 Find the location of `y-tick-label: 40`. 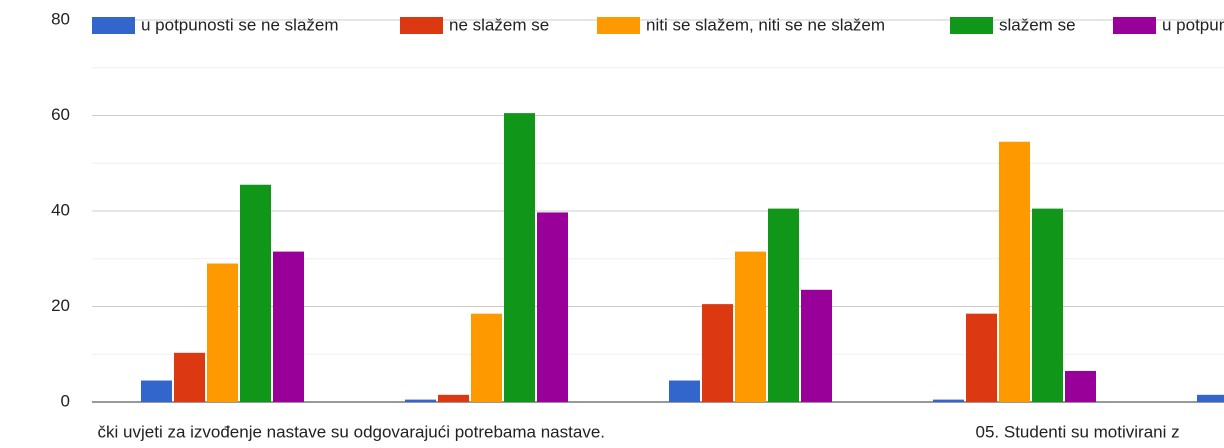

y-tick-label: 40 is located at coordinates (60, 209).